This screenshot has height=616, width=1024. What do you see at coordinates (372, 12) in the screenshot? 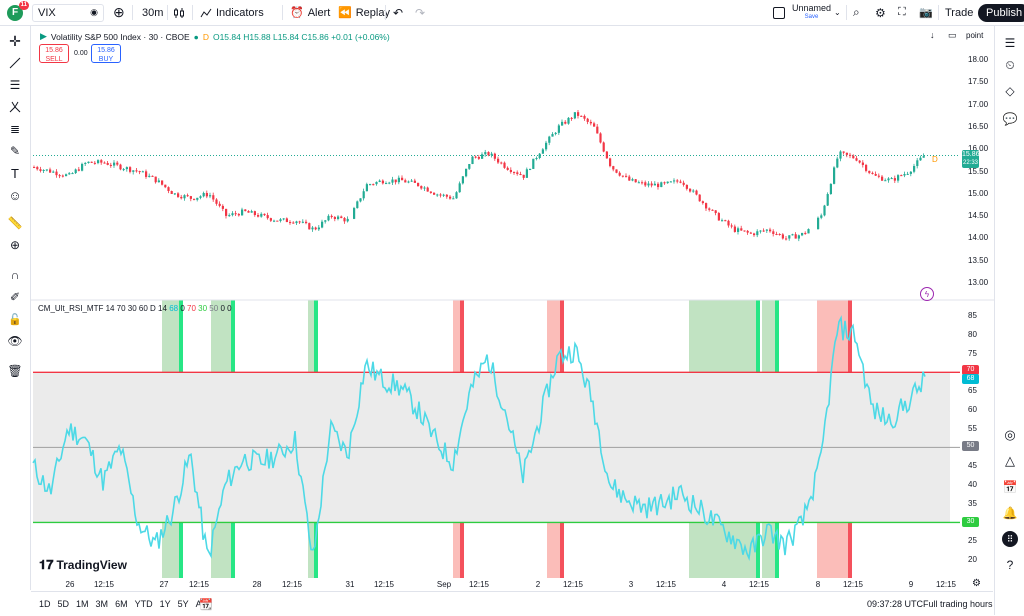
I see `replay-label: Replay` at bounding box center [372, 12].